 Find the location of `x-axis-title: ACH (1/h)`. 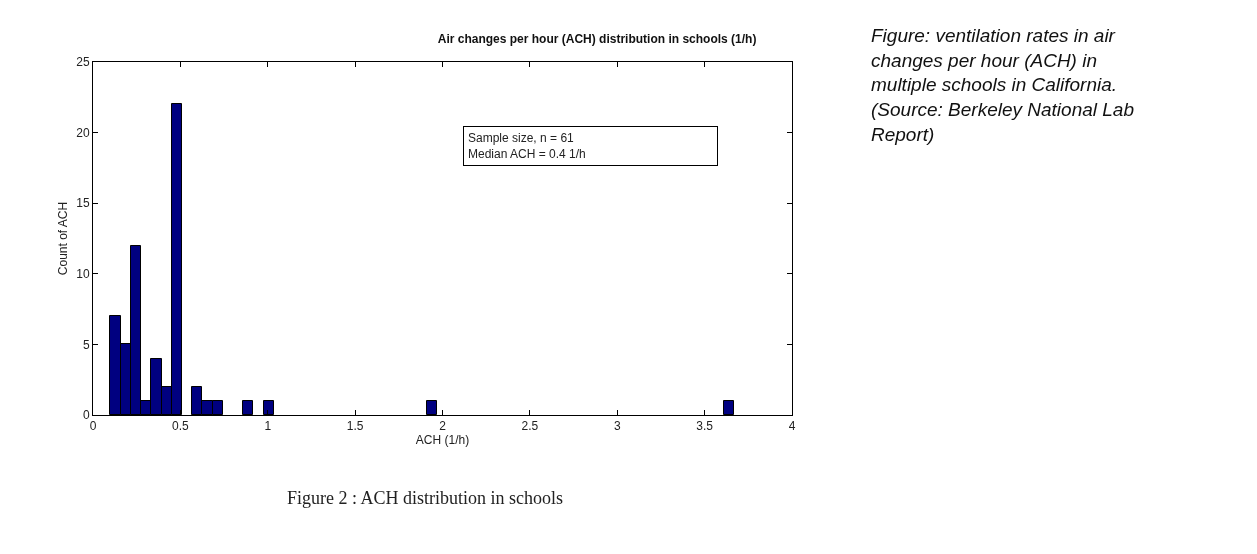

x-axis-title: ACH (1/h) is located at coordinates (442, 440).